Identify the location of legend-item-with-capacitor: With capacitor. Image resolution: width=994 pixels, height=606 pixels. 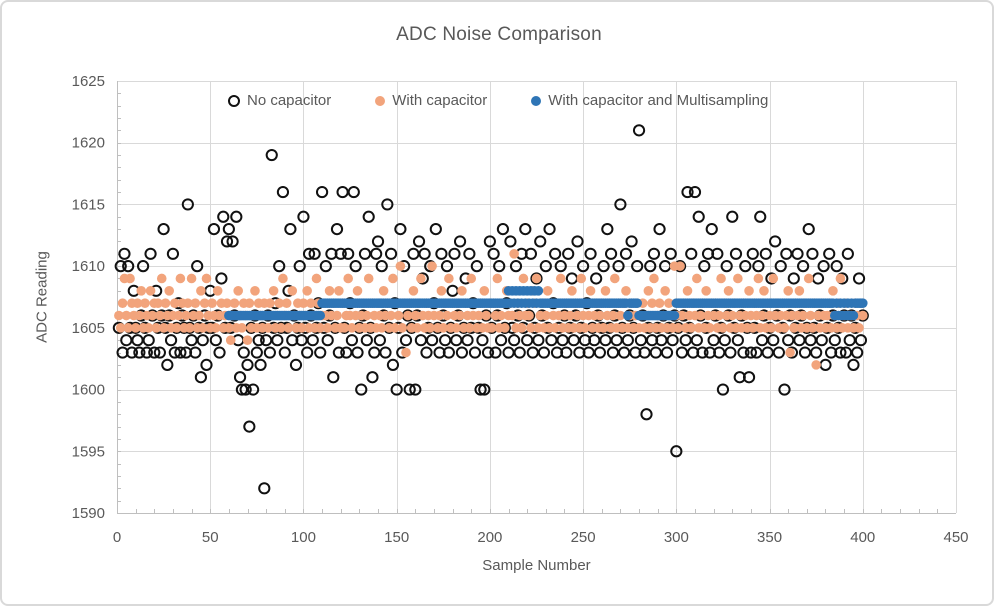
(431, 100).